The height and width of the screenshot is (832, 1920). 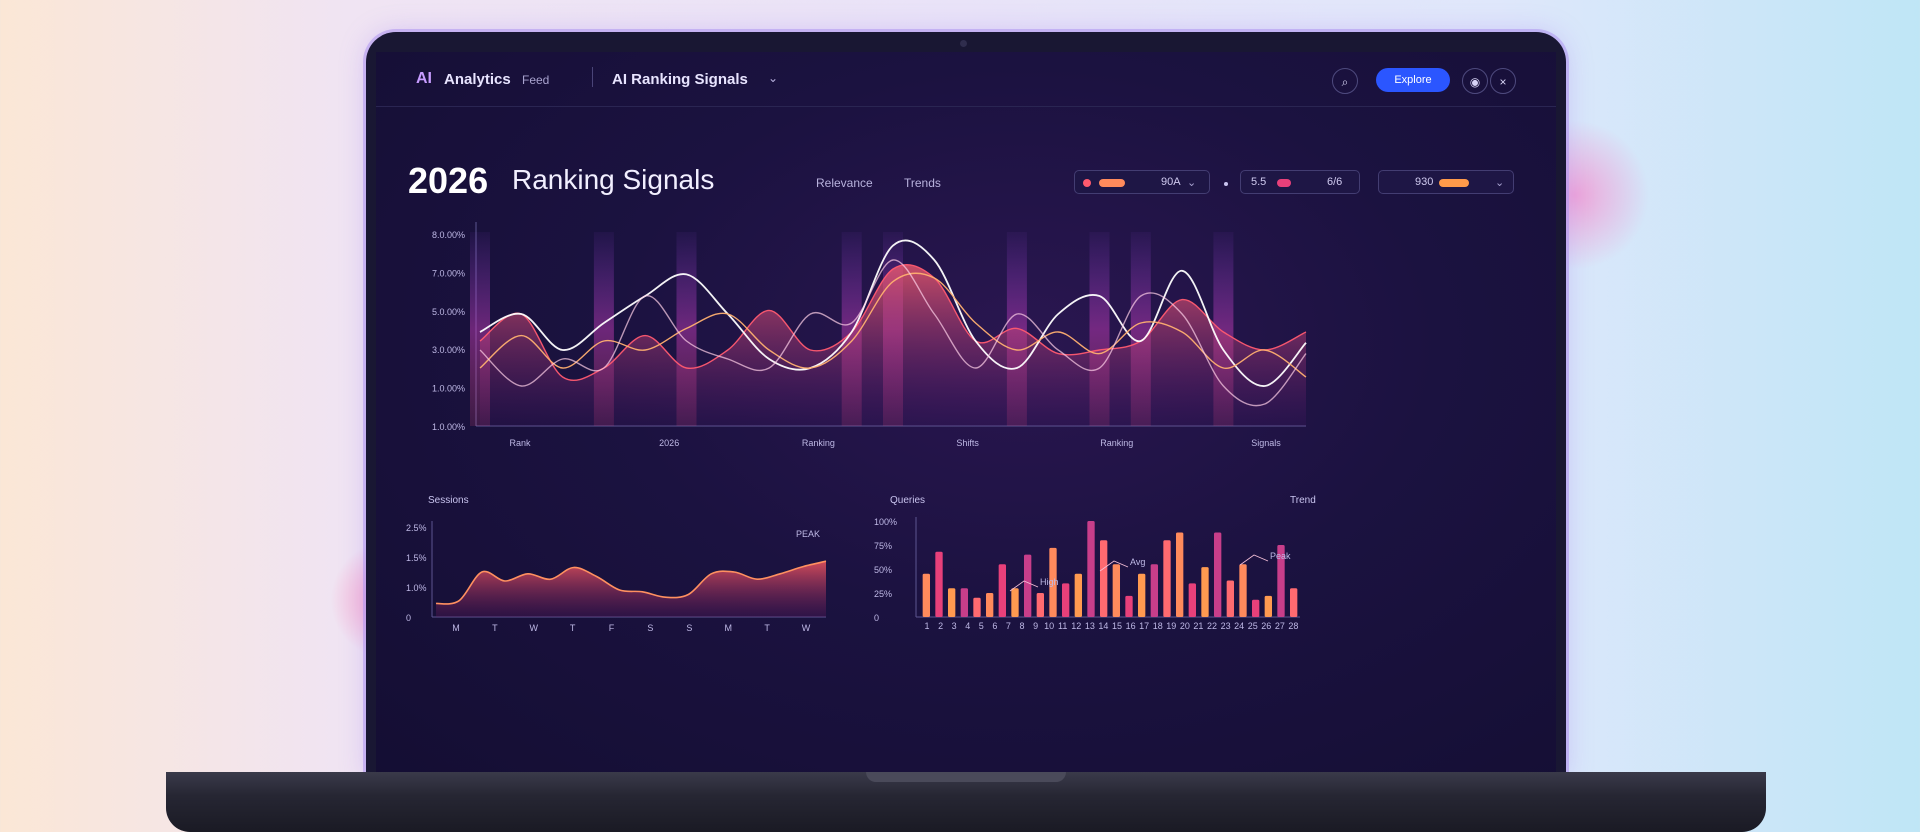 I want to click on status-dot, so click(x=1087, y=183).